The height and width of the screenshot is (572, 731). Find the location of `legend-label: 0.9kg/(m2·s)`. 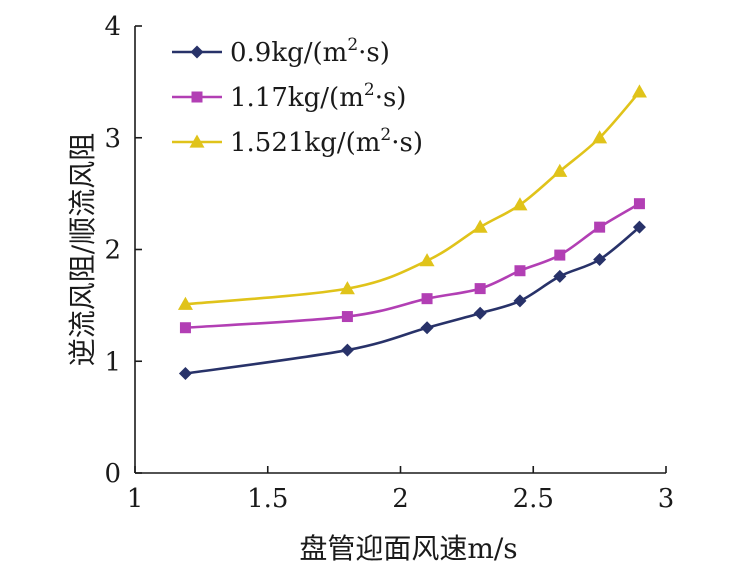

legend-label: 0.9kg/(m2·s) is located at coordinates (310, 51).